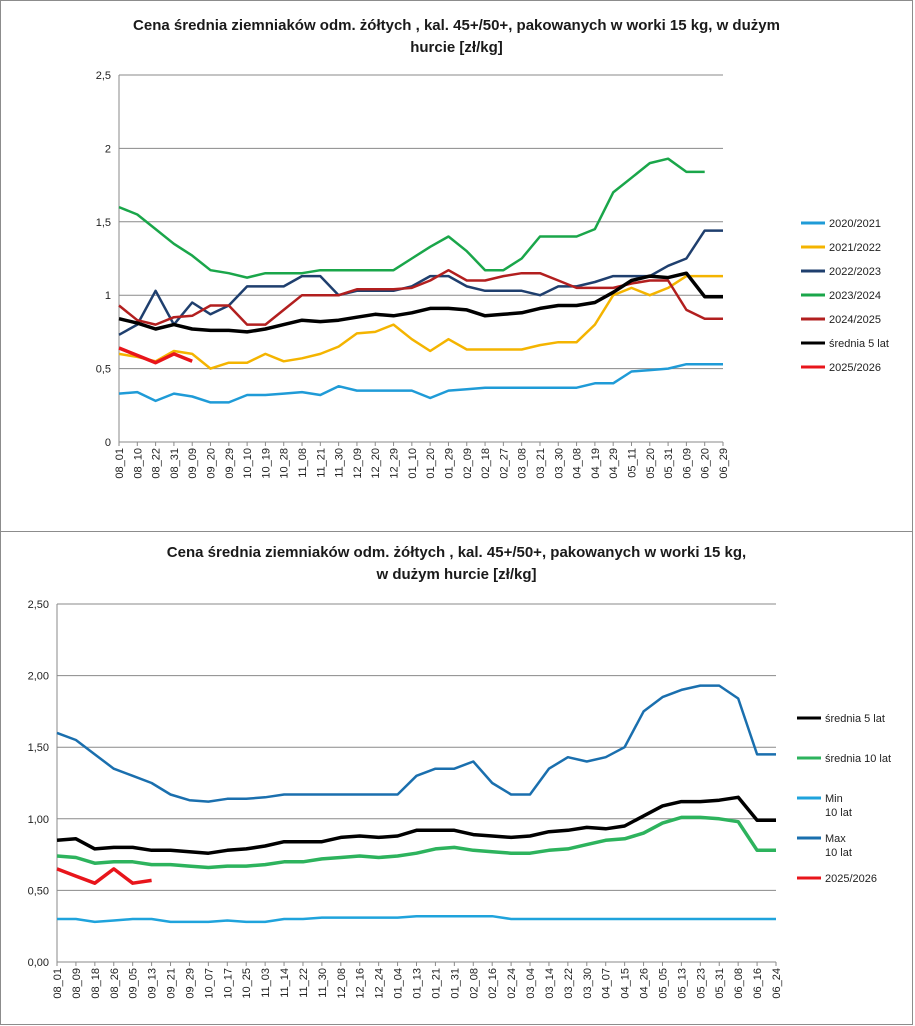 Image resolution: width=915 pixels, height=1026 pixels. What do you see at coordinates (395, 463) in the screenshot?
I see `x-tick-label: 12_29` at bounding box center [395, 463].